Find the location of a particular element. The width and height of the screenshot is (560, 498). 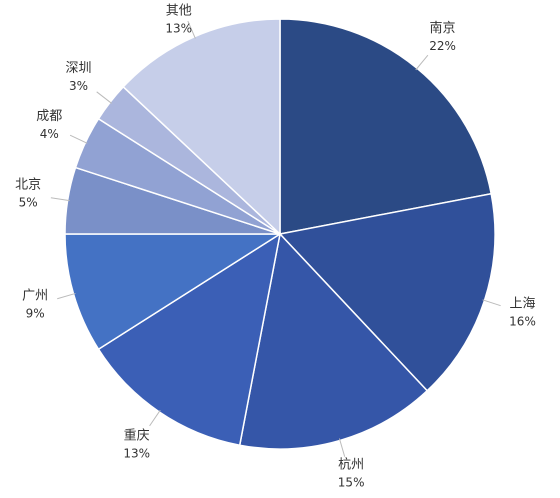

slice-value-label: 16% is located at coordinates (522, 321).